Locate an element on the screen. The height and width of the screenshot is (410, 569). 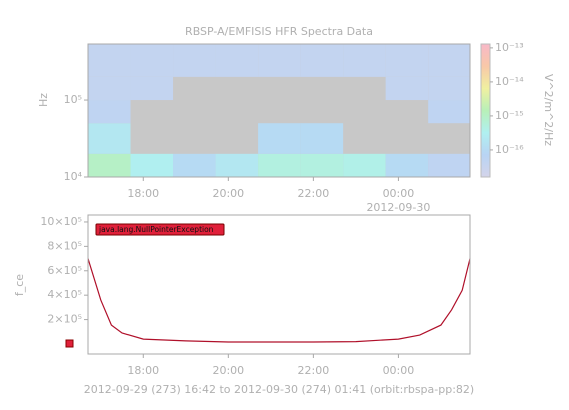
y-axis-label: f_ce is located at coordinates (19, 285).